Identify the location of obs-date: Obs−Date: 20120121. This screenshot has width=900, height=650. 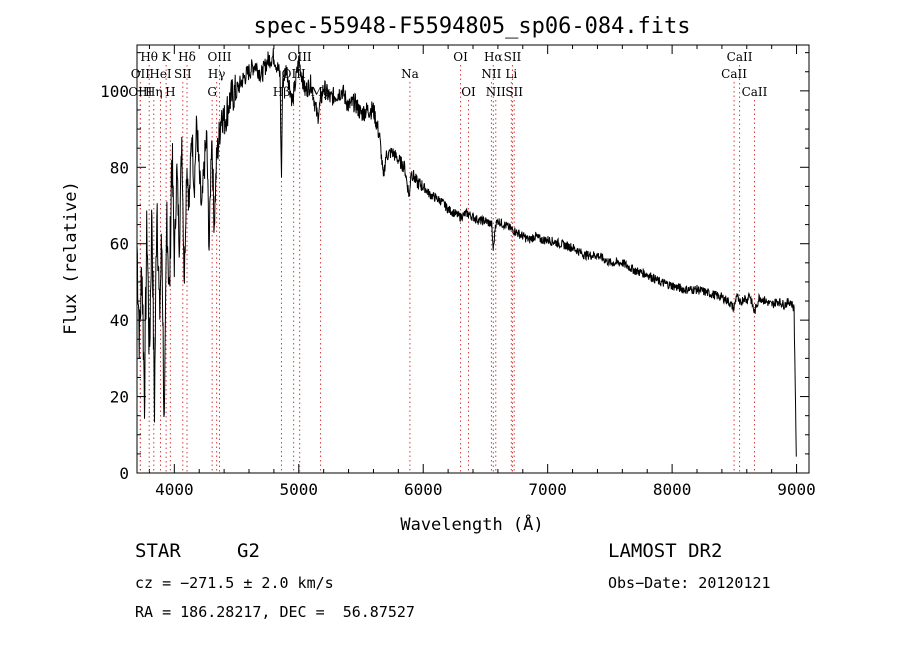
(689, 583).